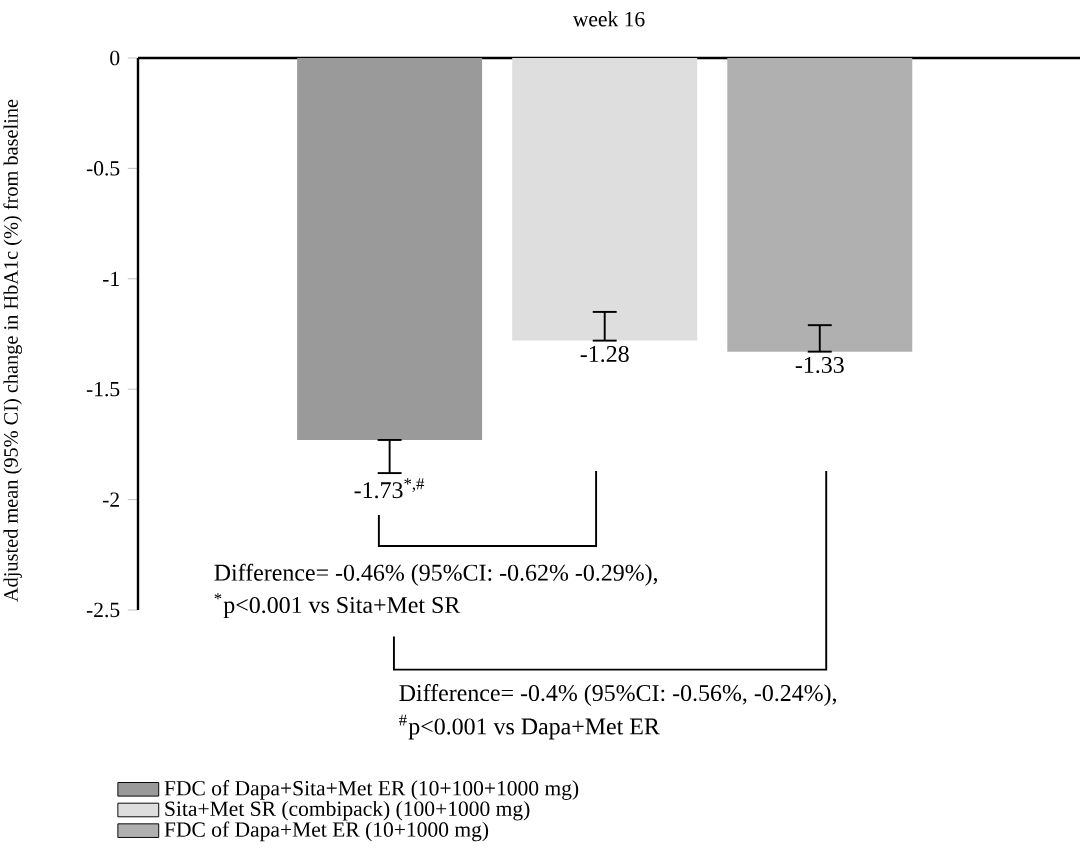  Describe the element at coordinates (604, 354) in the screenshot. I see `data-label: -1.28` at that location.